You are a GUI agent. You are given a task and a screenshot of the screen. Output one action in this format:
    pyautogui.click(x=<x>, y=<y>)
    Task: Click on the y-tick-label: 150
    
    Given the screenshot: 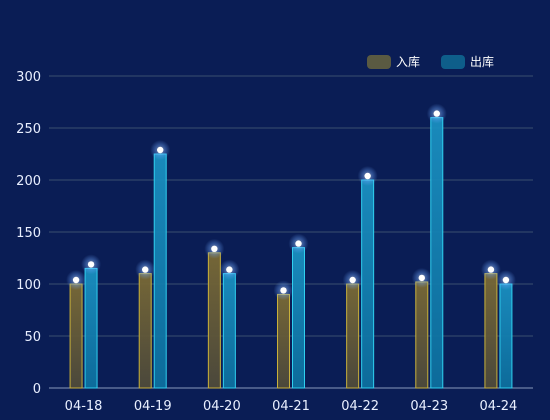 What is the action you would take?
    pyautogui.click(x=28, y=233)
    